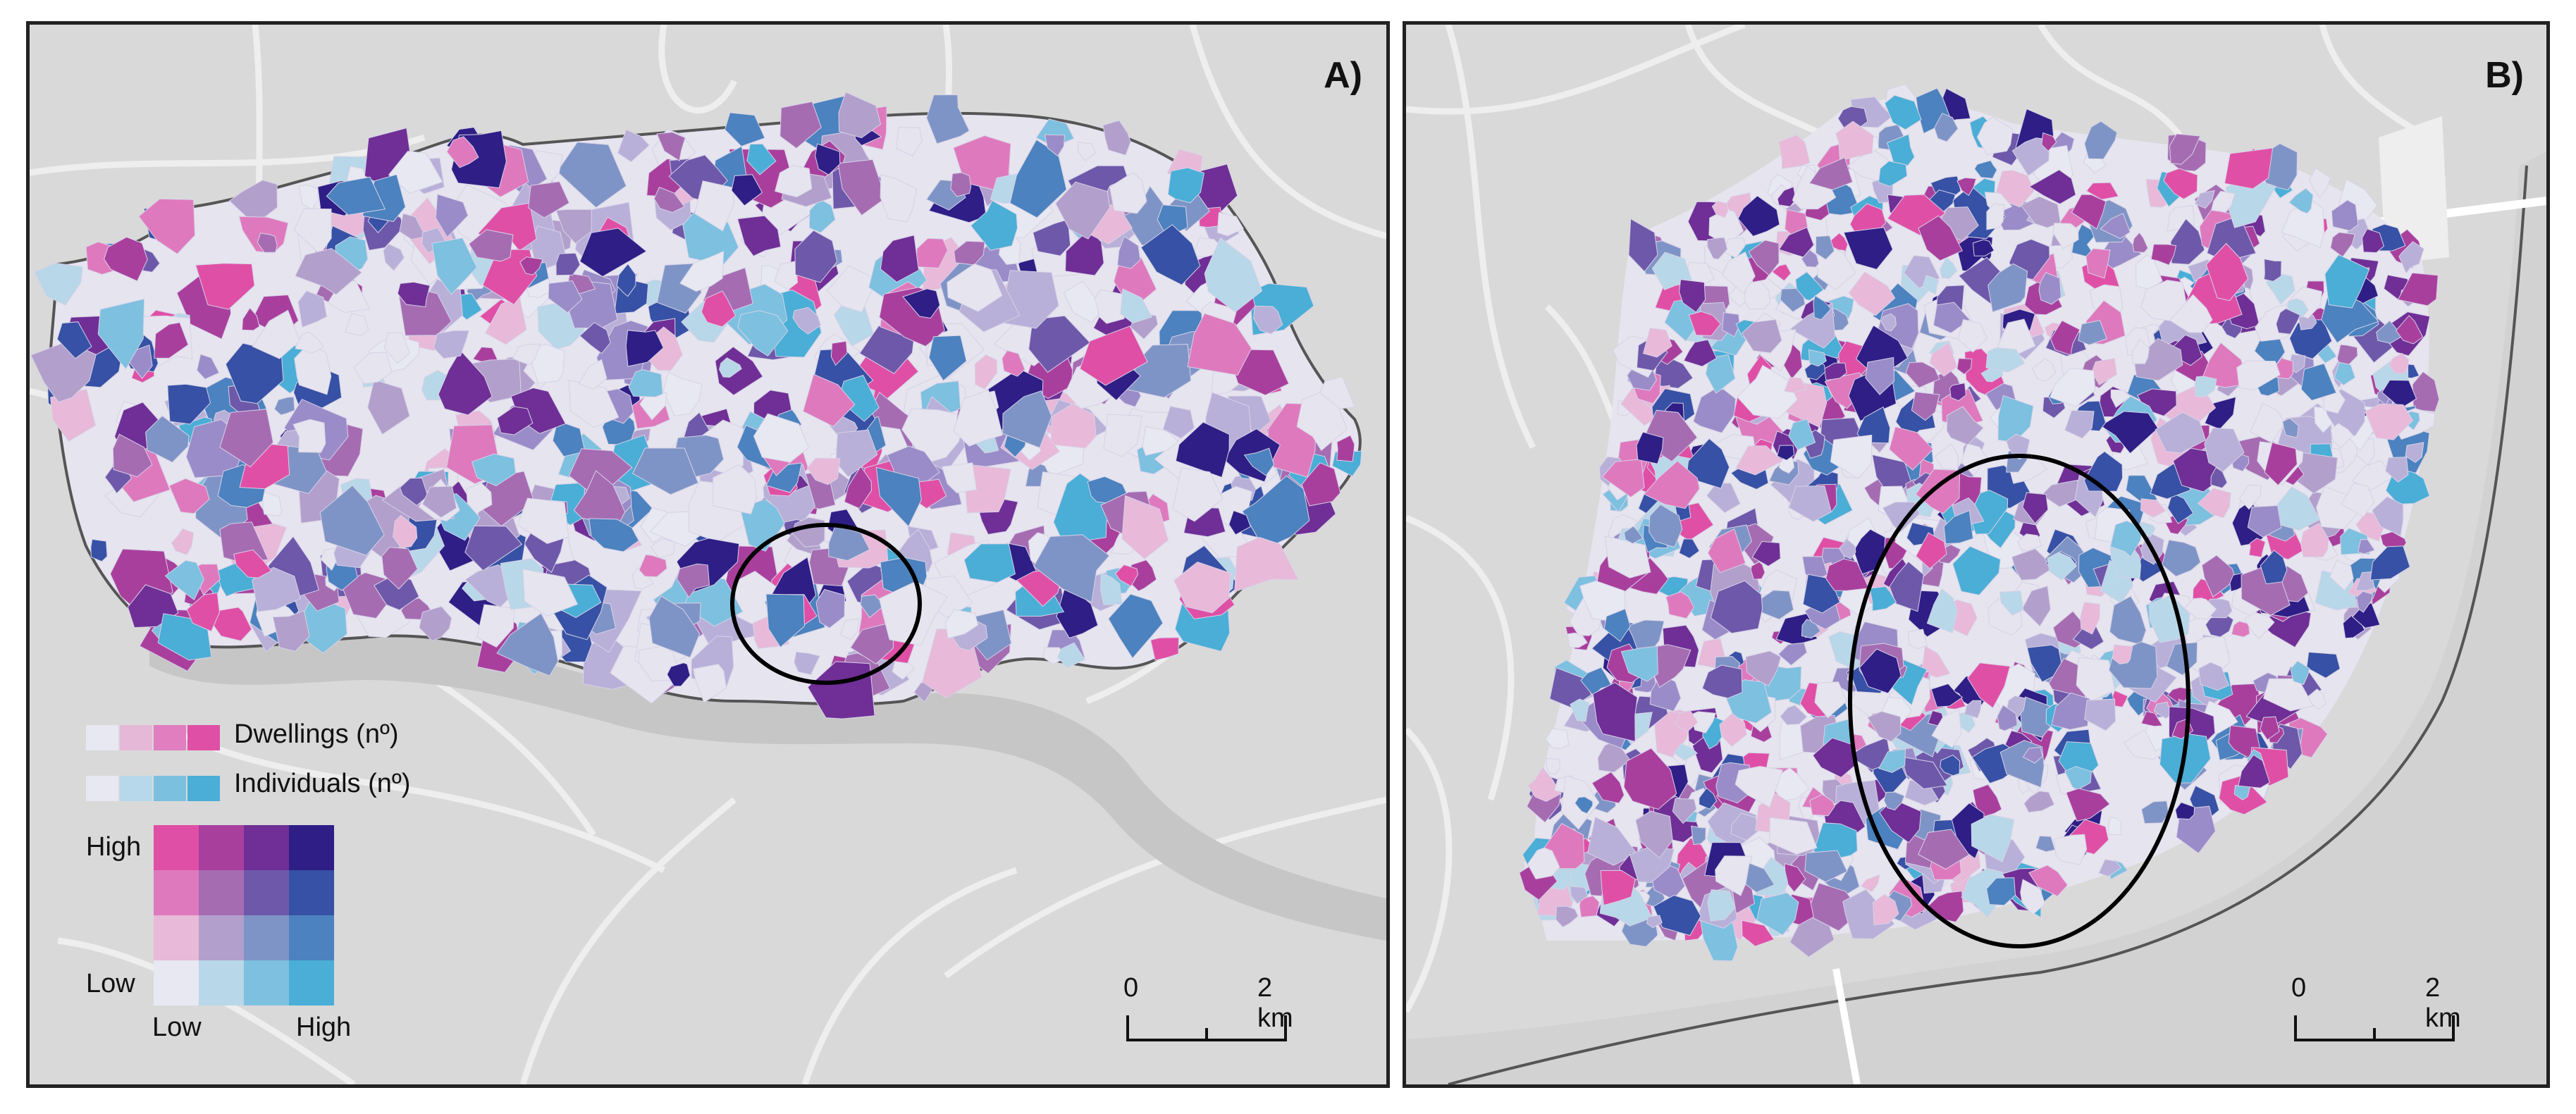 The image size is (2576, 1114). I want to click on panel-label-a: A), so click(1343, 75).